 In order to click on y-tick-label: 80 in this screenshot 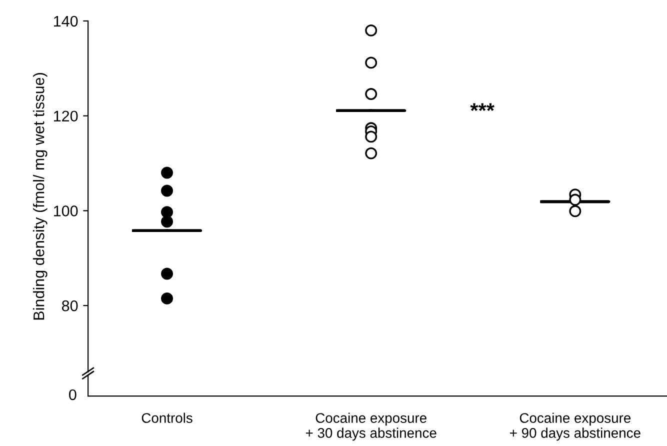, I will do `click(70, 306)`.